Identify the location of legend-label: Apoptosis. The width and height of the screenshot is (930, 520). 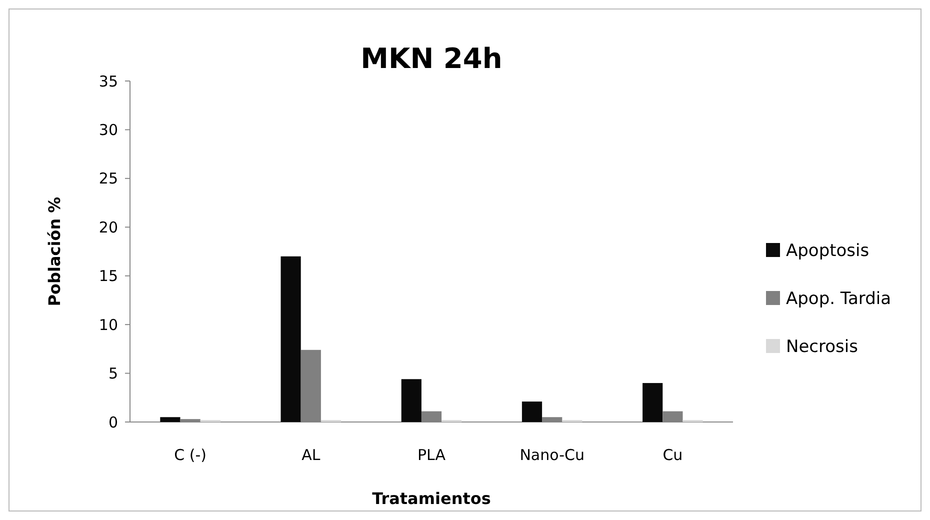
(828, 250).